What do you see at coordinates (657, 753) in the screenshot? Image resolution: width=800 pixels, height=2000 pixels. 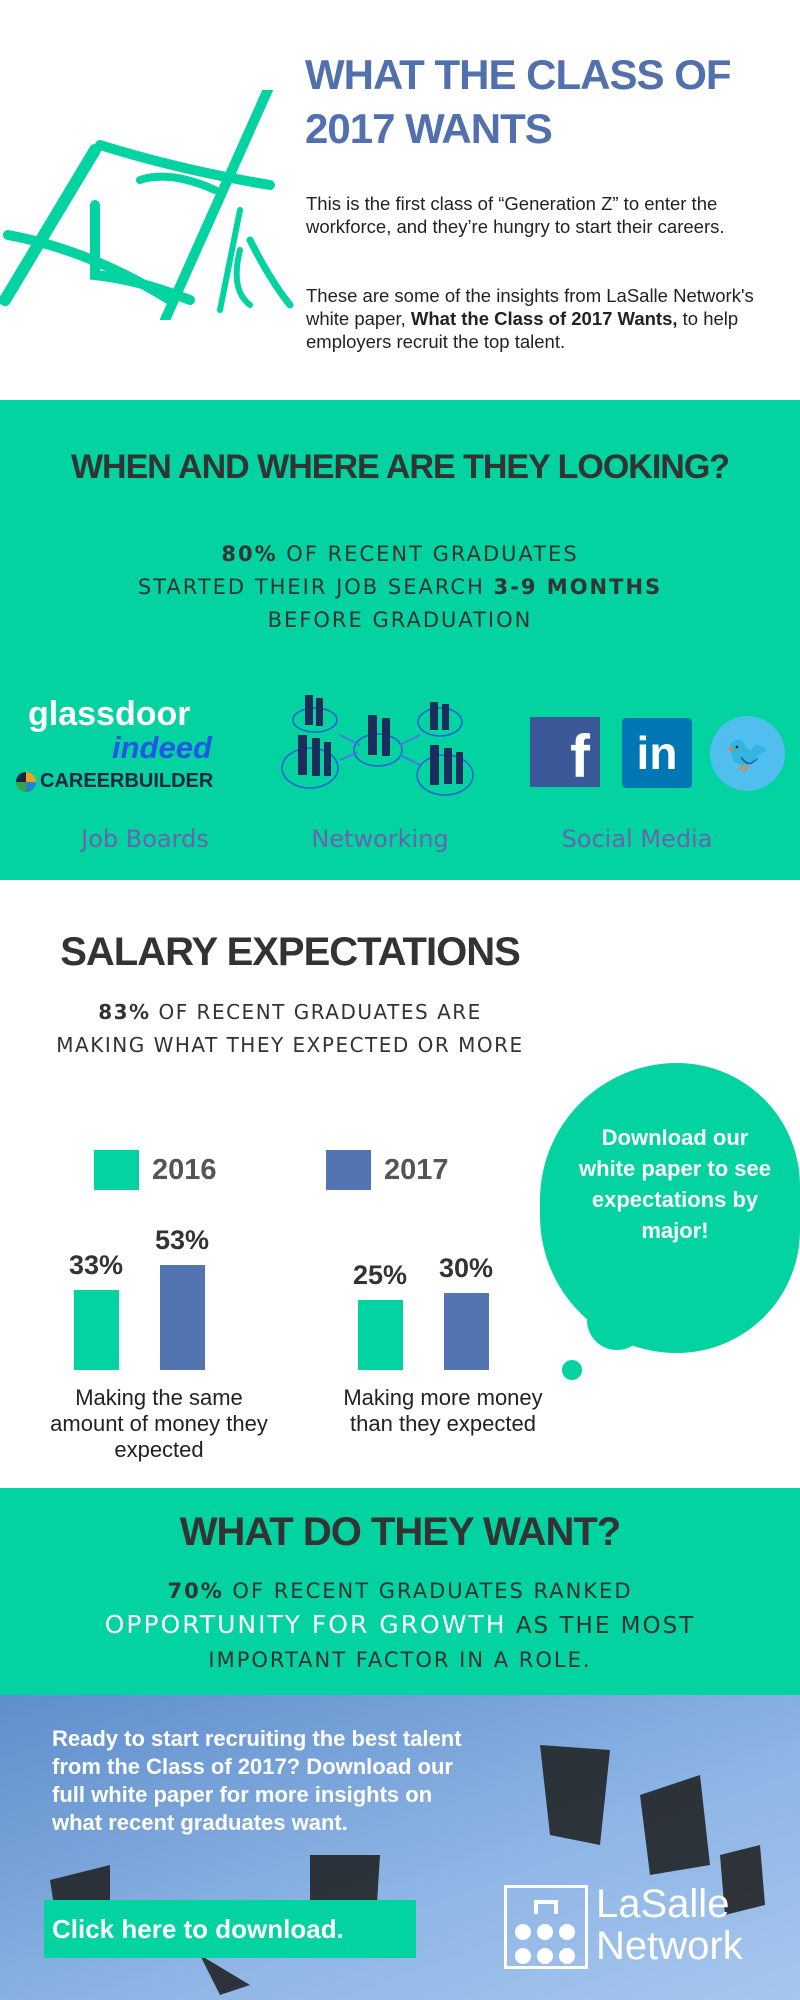 I see `linkedin-icon: in` at bounding box center [657, 753].